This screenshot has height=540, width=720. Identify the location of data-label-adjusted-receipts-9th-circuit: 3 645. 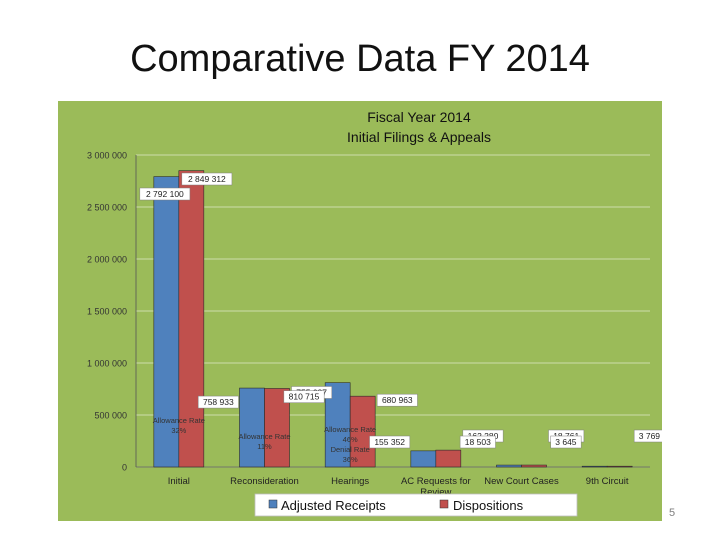
(566, 442).